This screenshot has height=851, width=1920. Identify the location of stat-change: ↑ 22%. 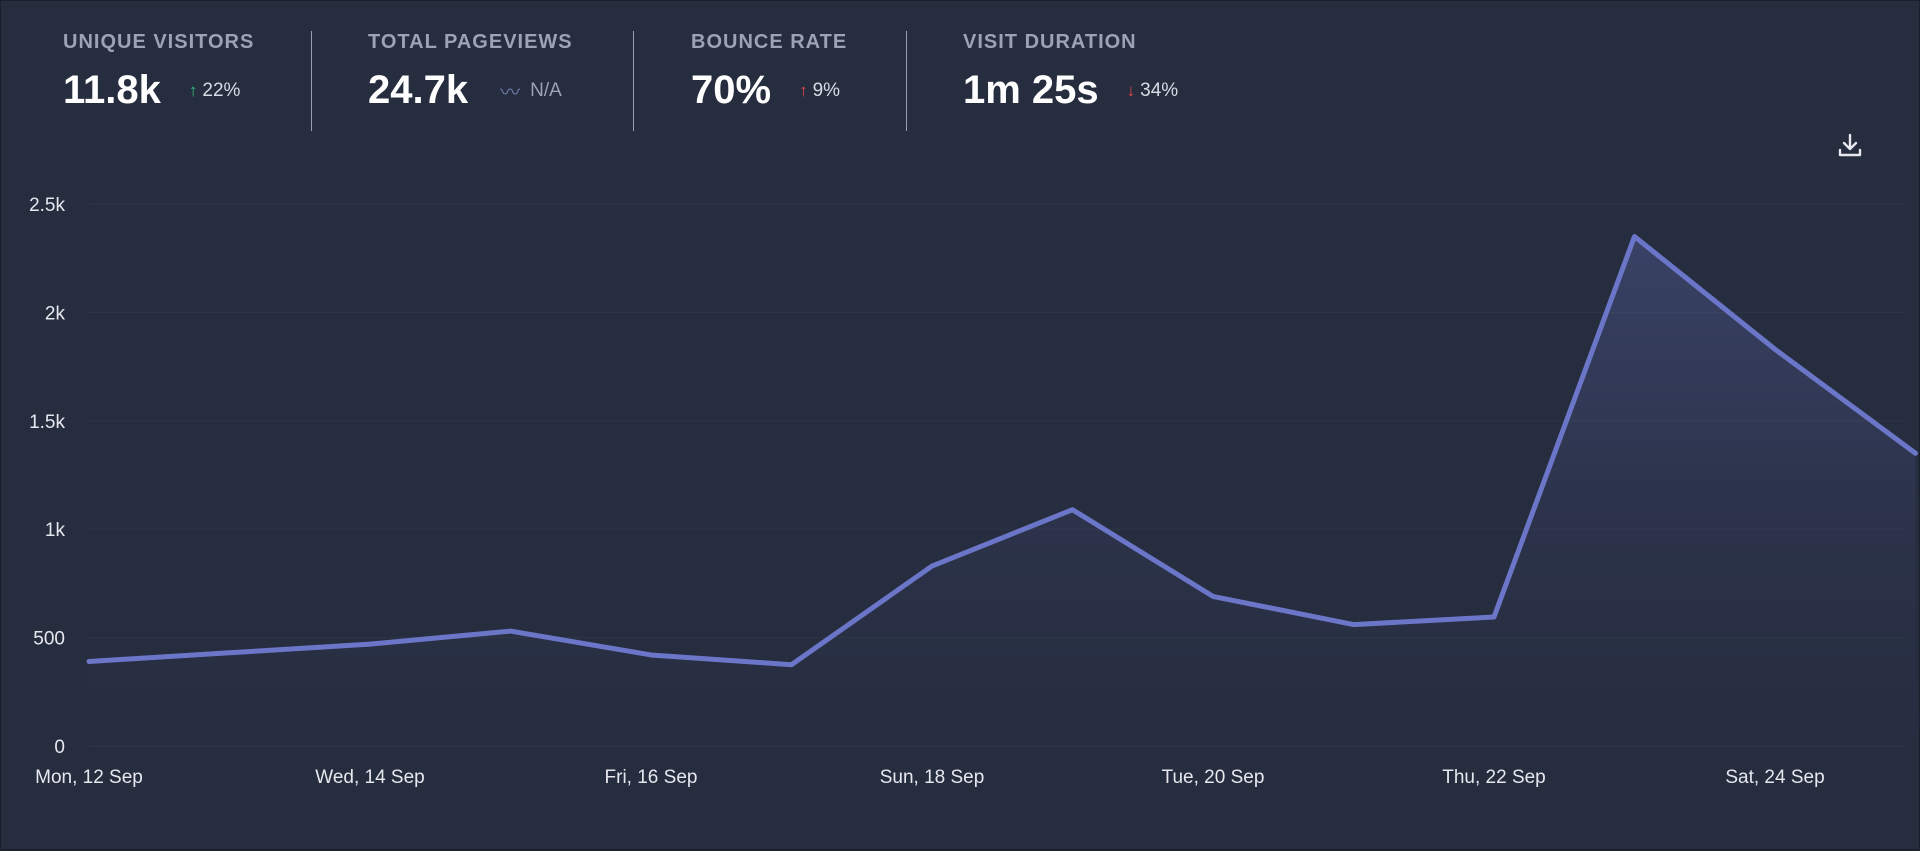
(215, 91).